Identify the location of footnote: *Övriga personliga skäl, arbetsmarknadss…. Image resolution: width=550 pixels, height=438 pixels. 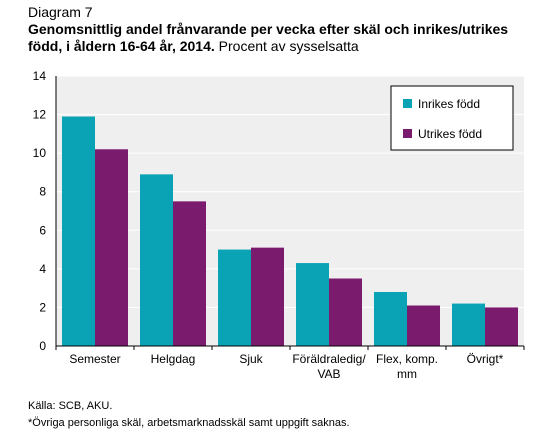
(189, 423).